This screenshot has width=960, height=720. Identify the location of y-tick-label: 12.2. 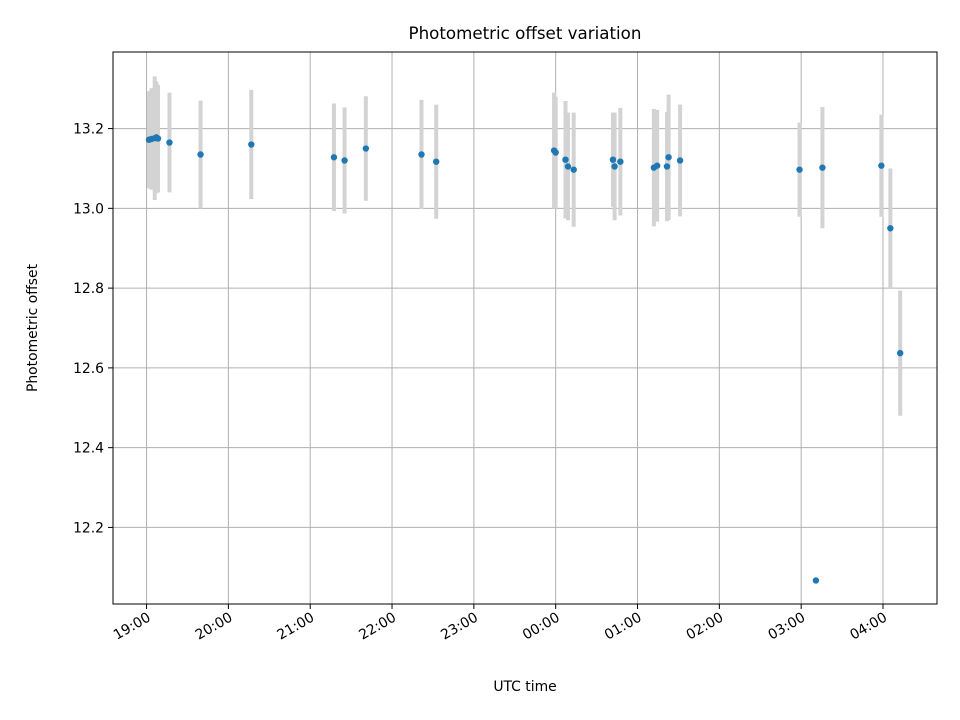
(88, 528).